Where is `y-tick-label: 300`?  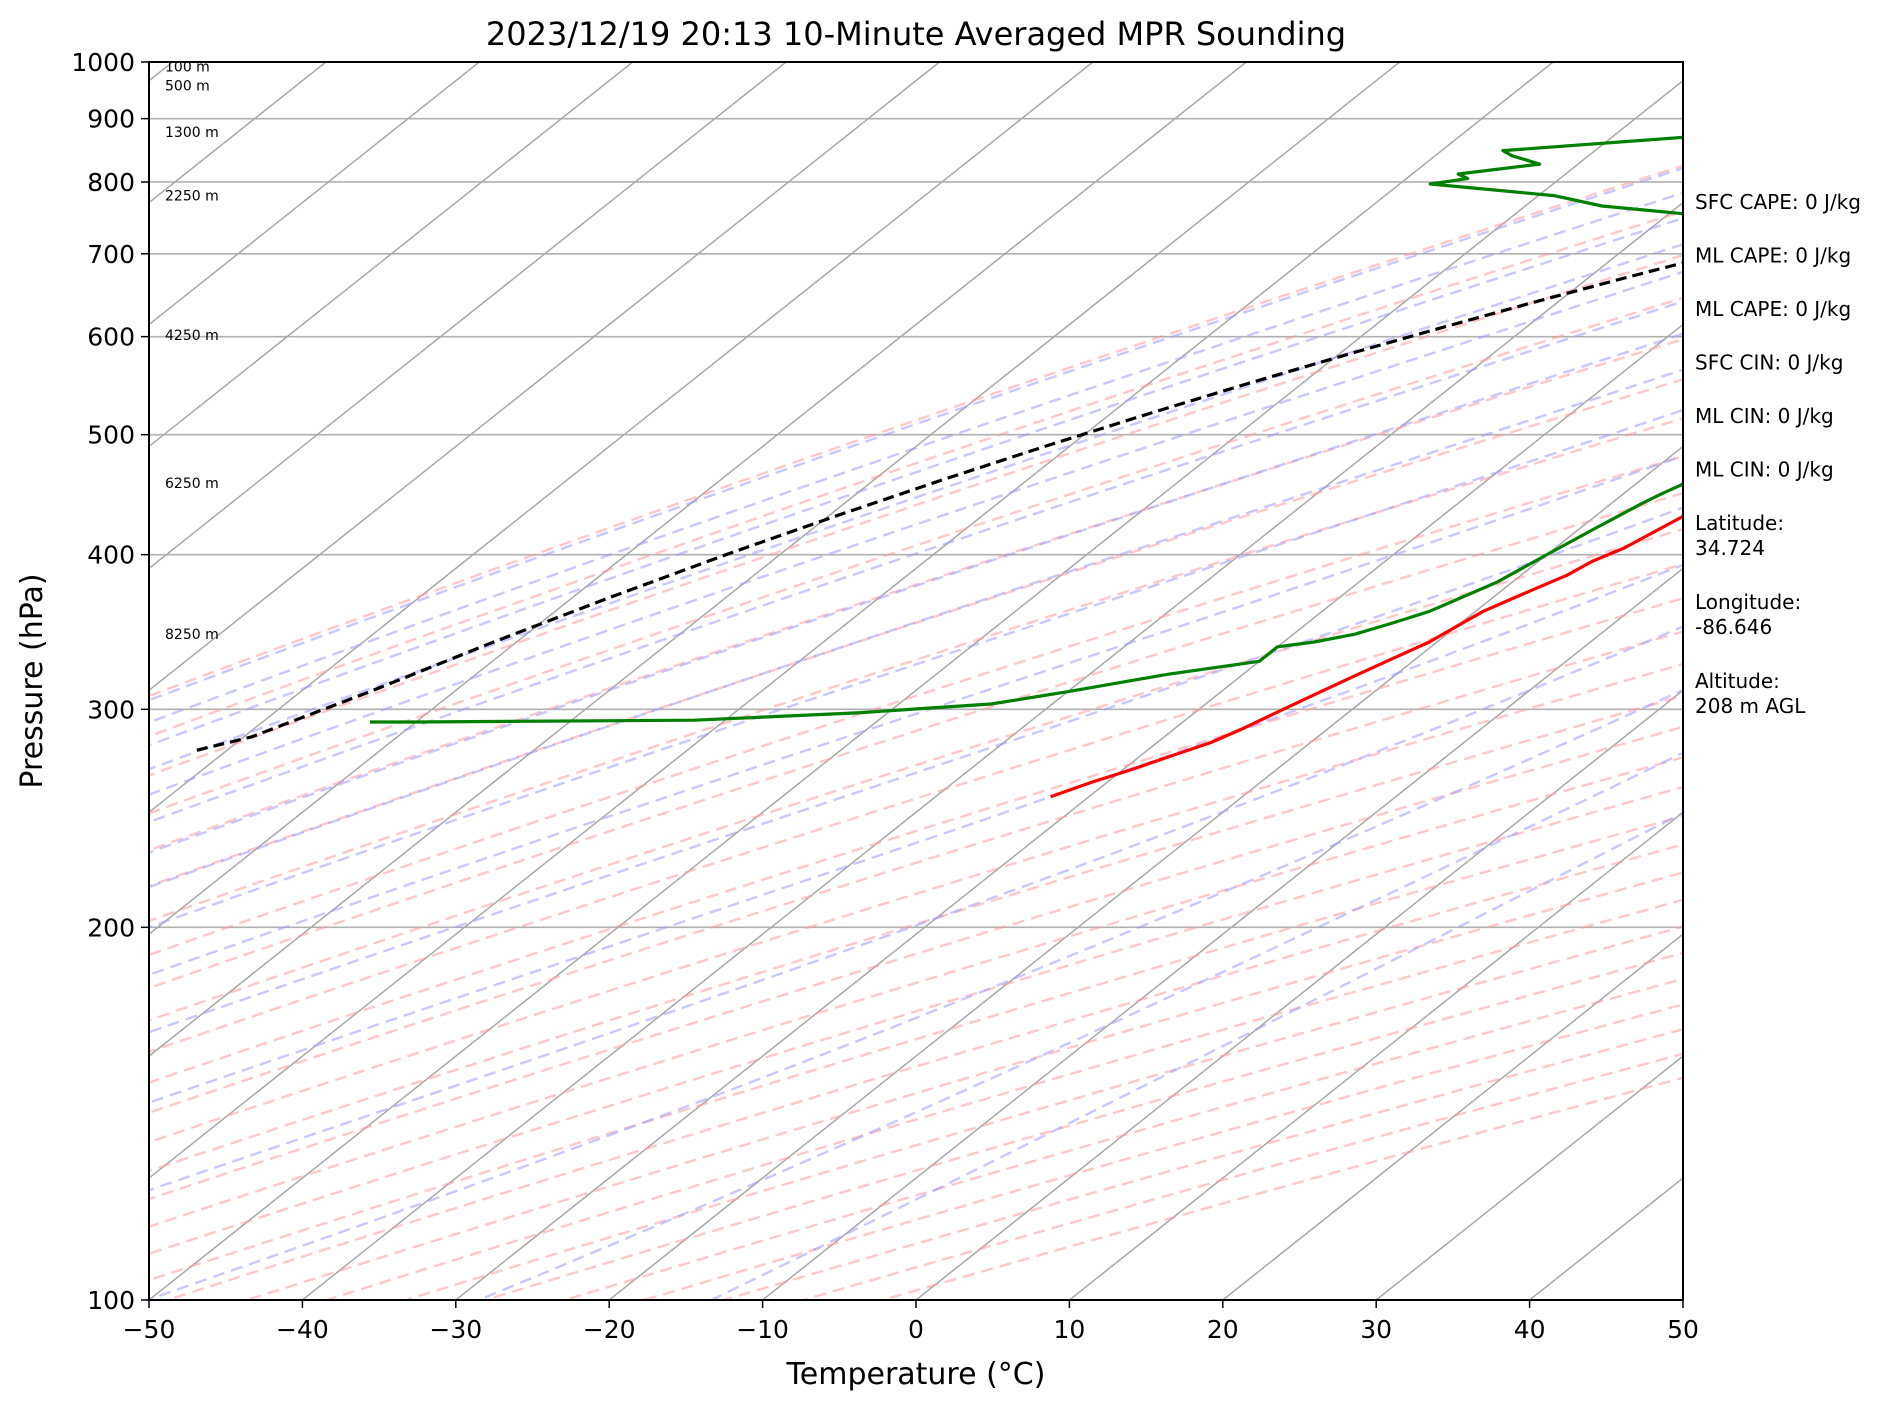
y-tick-label: 300 is located at coordinates (111, 709).